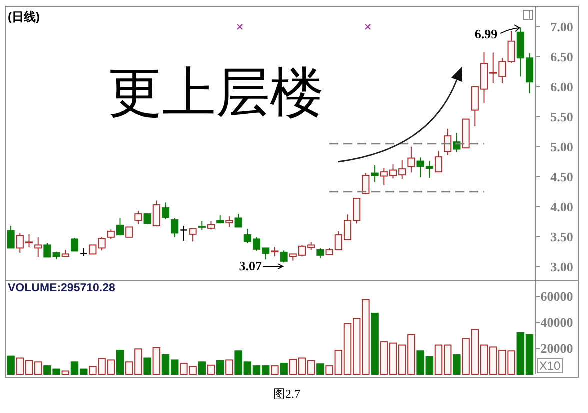  I want to click on y-tick-label: 5.00, so click(562, 146).